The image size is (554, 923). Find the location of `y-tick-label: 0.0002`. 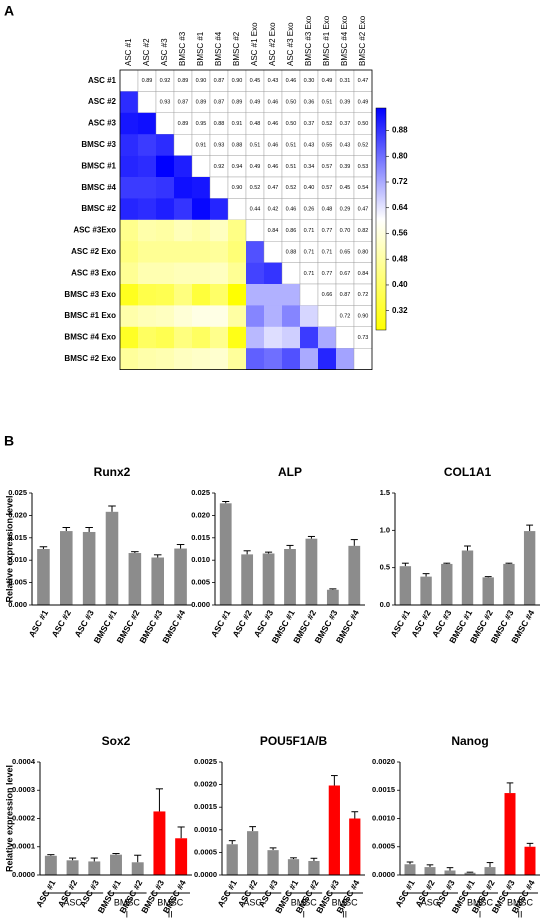

y-tick-label: 0.0002 is located at coordinates (23, 817).